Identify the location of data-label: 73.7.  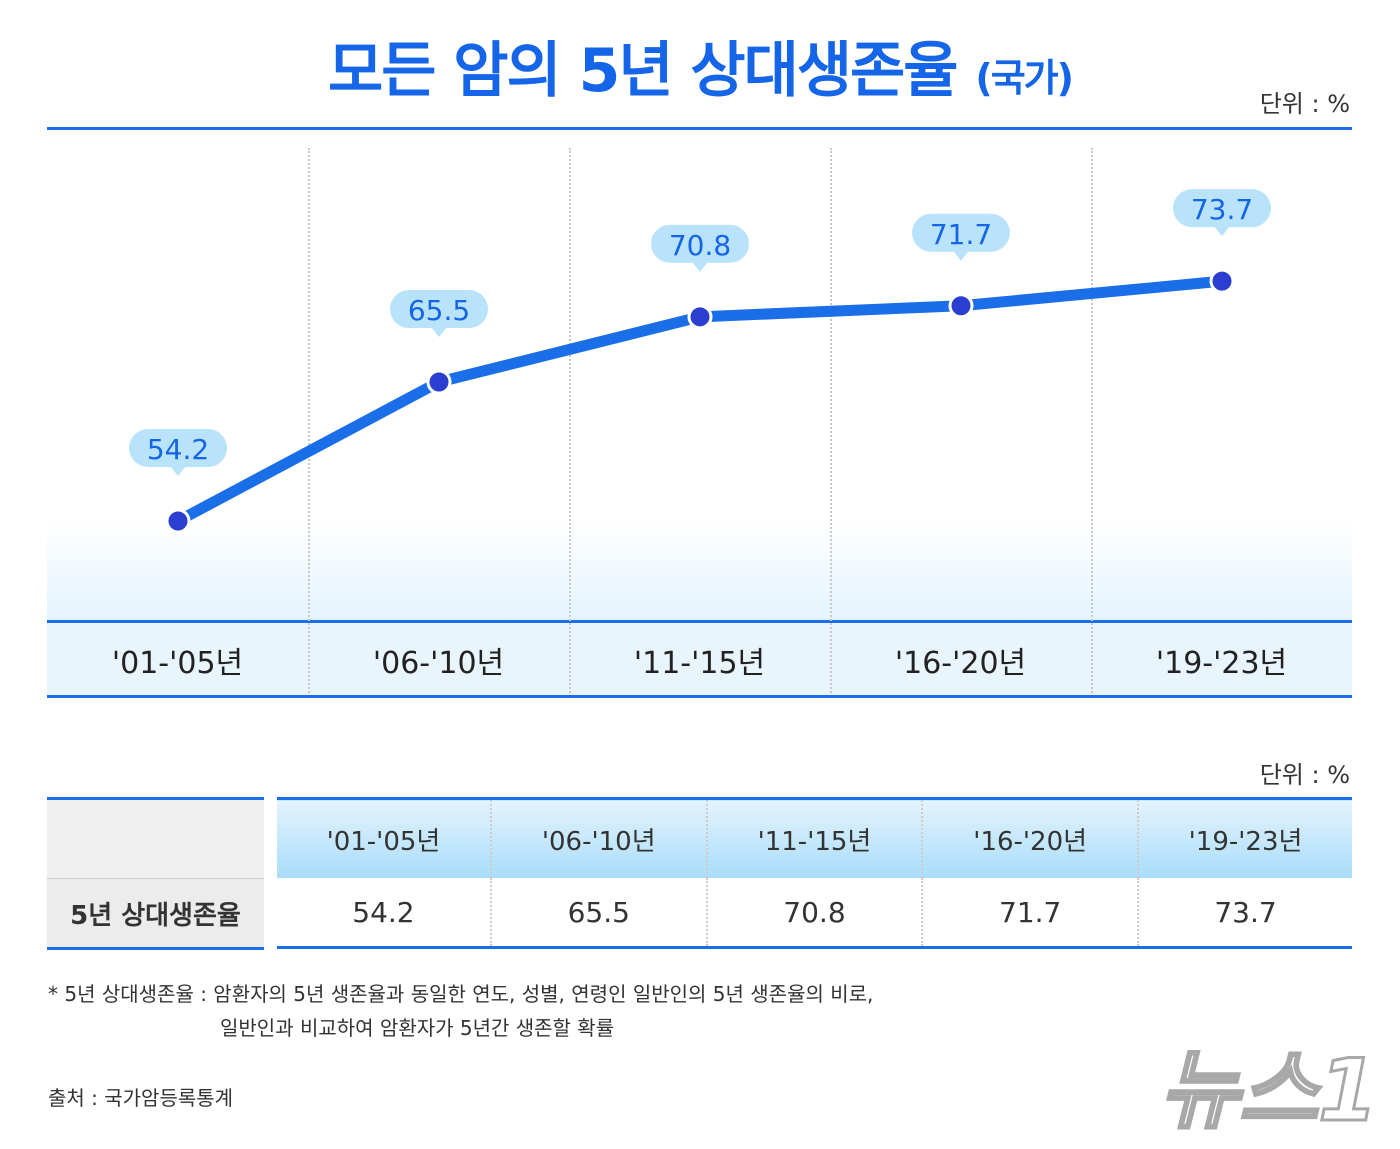
(1222, 209).